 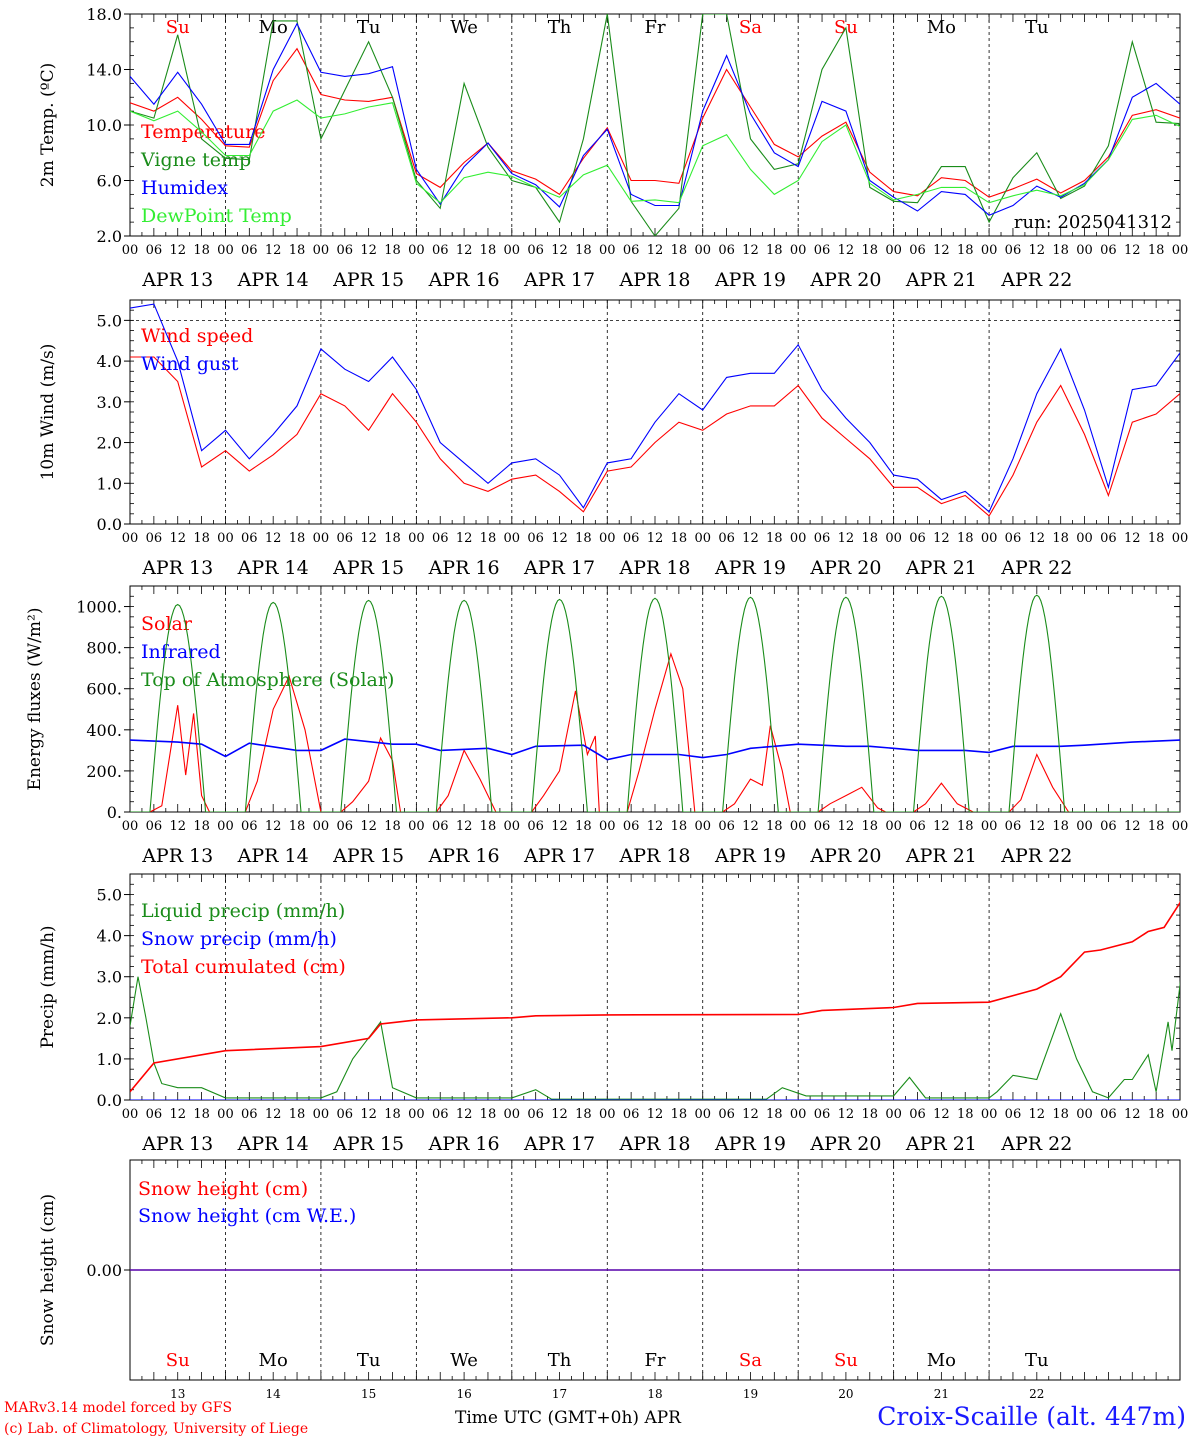 What do you see at coordinates (369, 27) in the screenshot?
I see `weekday-label: Tu` at bounding box center [369, 27].